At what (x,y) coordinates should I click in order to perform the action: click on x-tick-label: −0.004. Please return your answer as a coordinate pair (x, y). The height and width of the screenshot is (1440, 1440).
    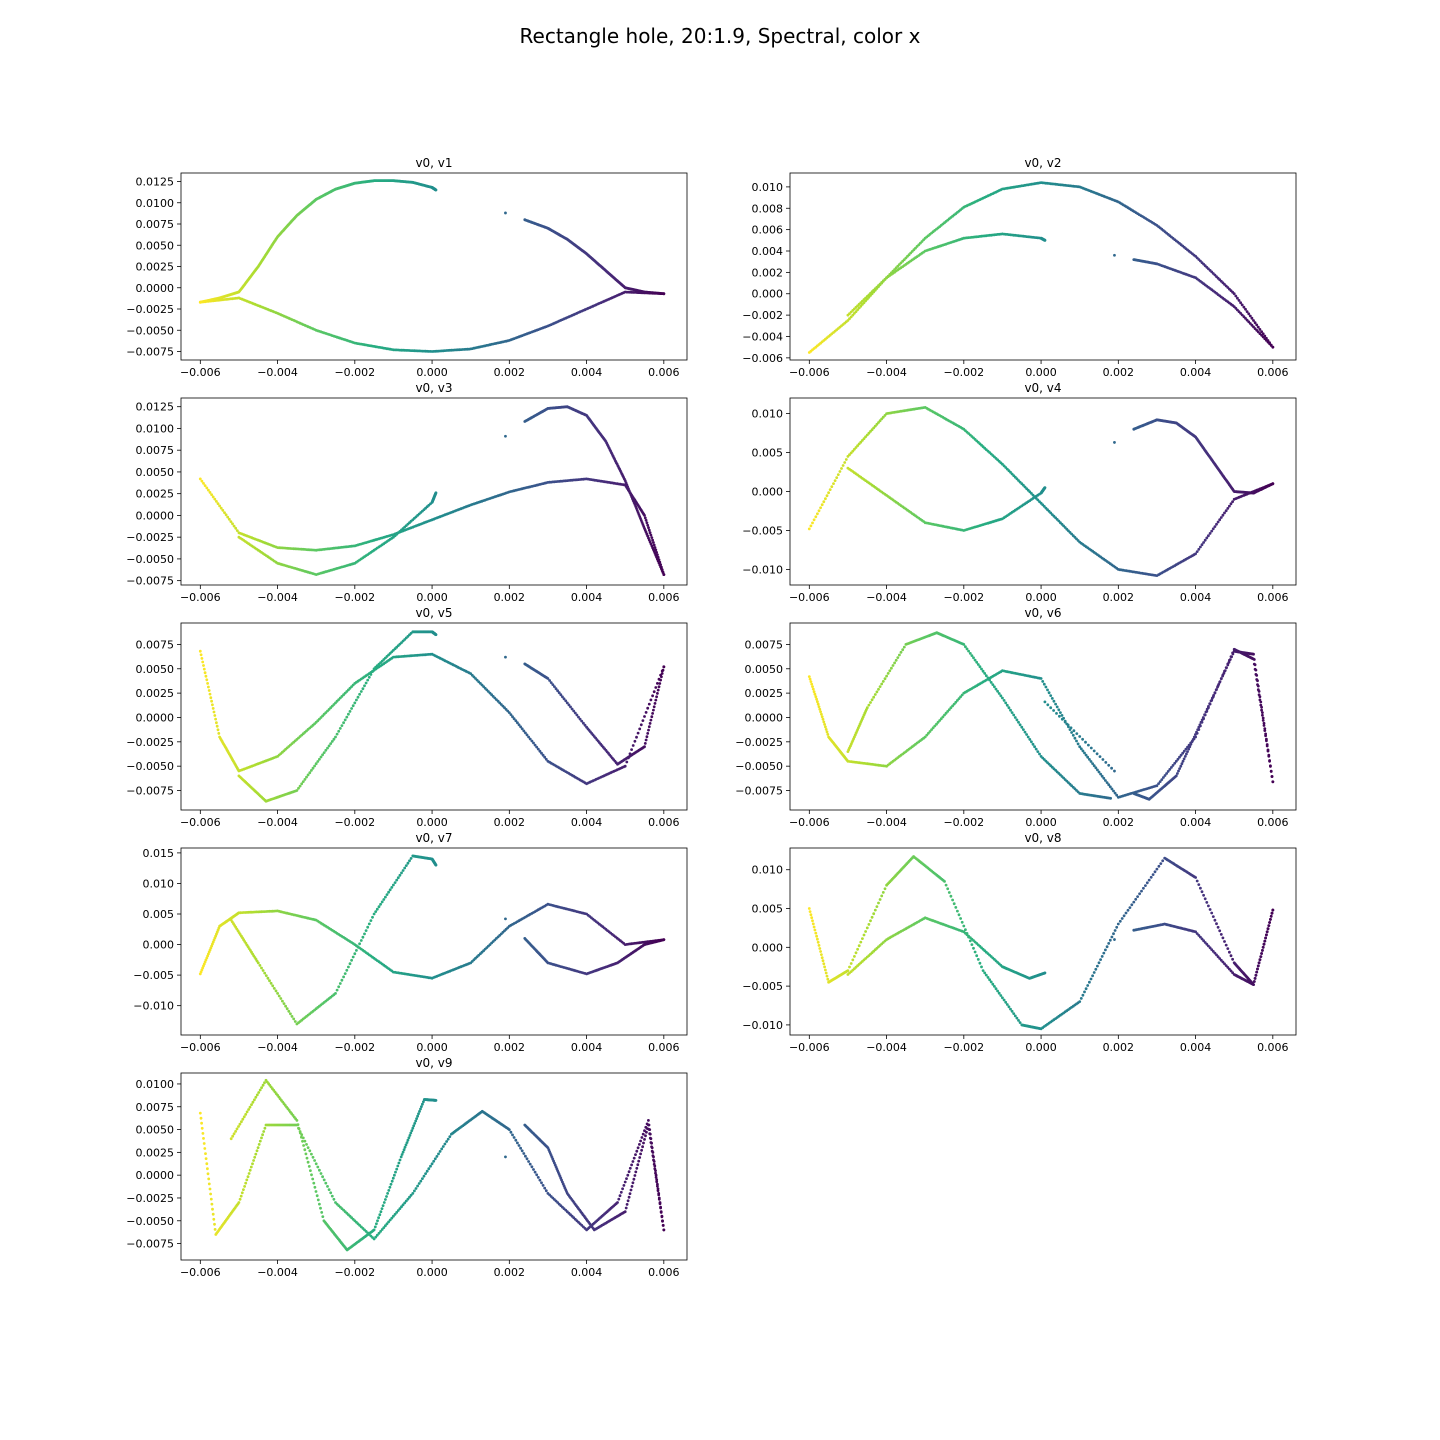
    Looking at the image, I should click on (886, 822).